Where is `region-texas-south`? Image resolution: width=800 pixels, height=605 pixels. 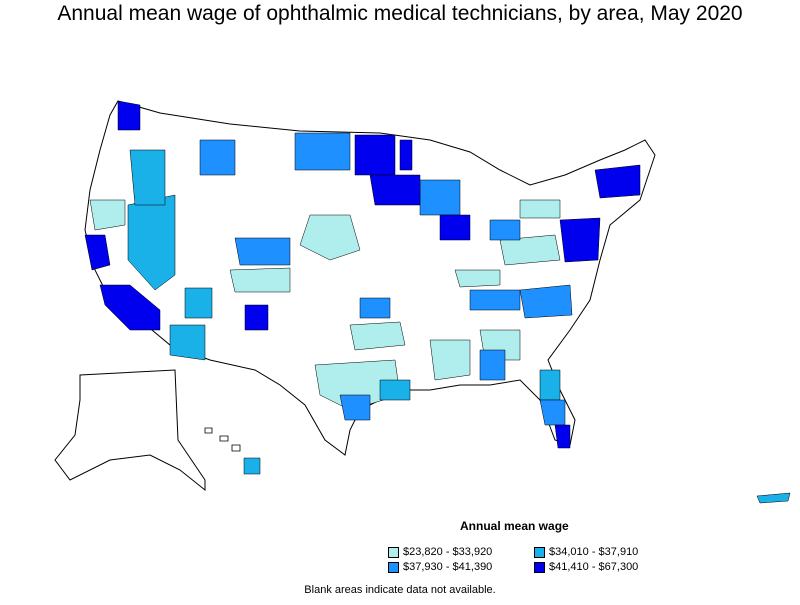 region-texas-south is located at coordinates (355, 407).